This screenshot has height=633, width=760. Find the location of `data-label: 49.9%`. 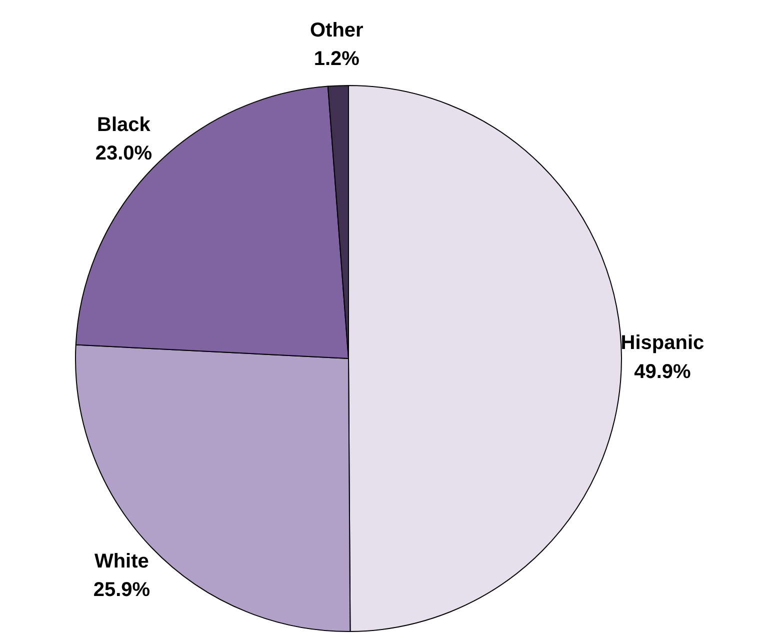

data-label: 49.9% is located at coordinates (663, 371).